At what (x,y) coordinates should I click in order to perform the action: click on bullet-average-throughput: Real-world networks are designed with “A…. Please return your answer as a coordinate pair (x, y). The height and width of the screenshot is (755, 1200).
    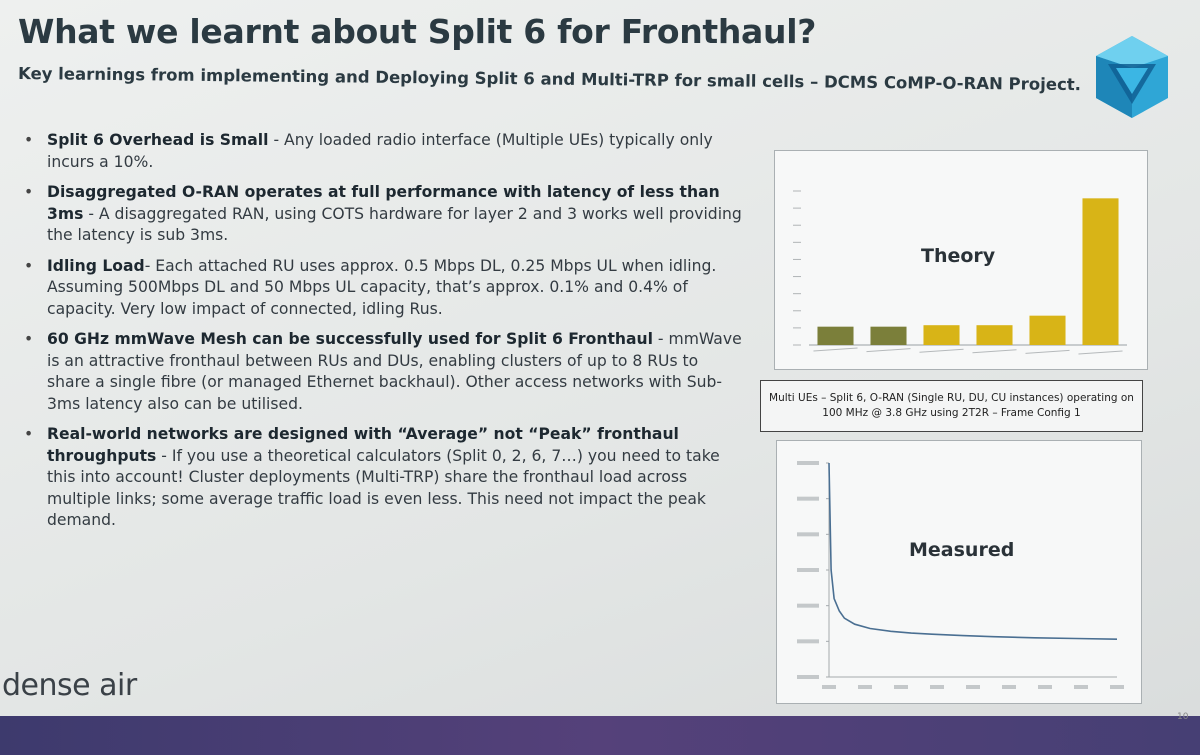
    Looking at the image, I should click on (382, 478).